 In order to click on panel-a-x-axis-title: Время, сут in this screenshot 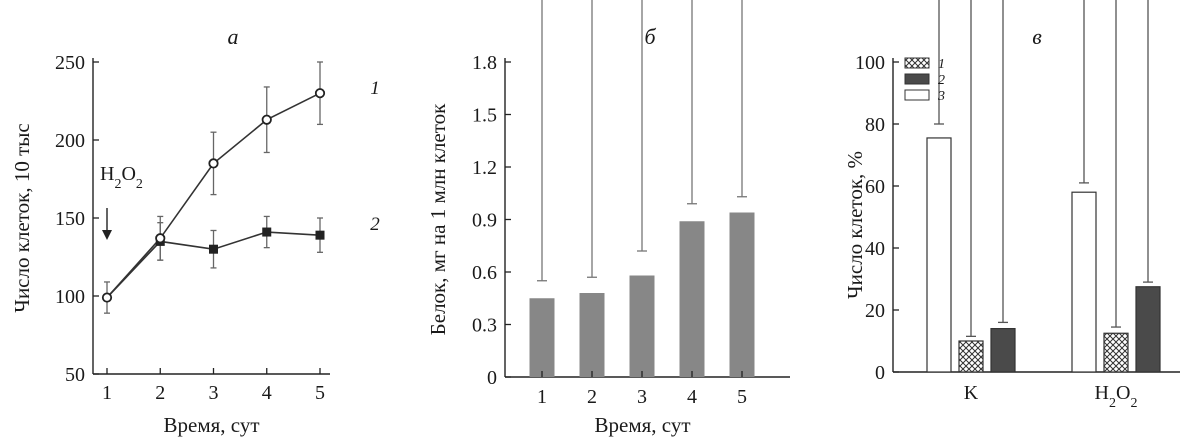, I will do `click(212, 425)`.